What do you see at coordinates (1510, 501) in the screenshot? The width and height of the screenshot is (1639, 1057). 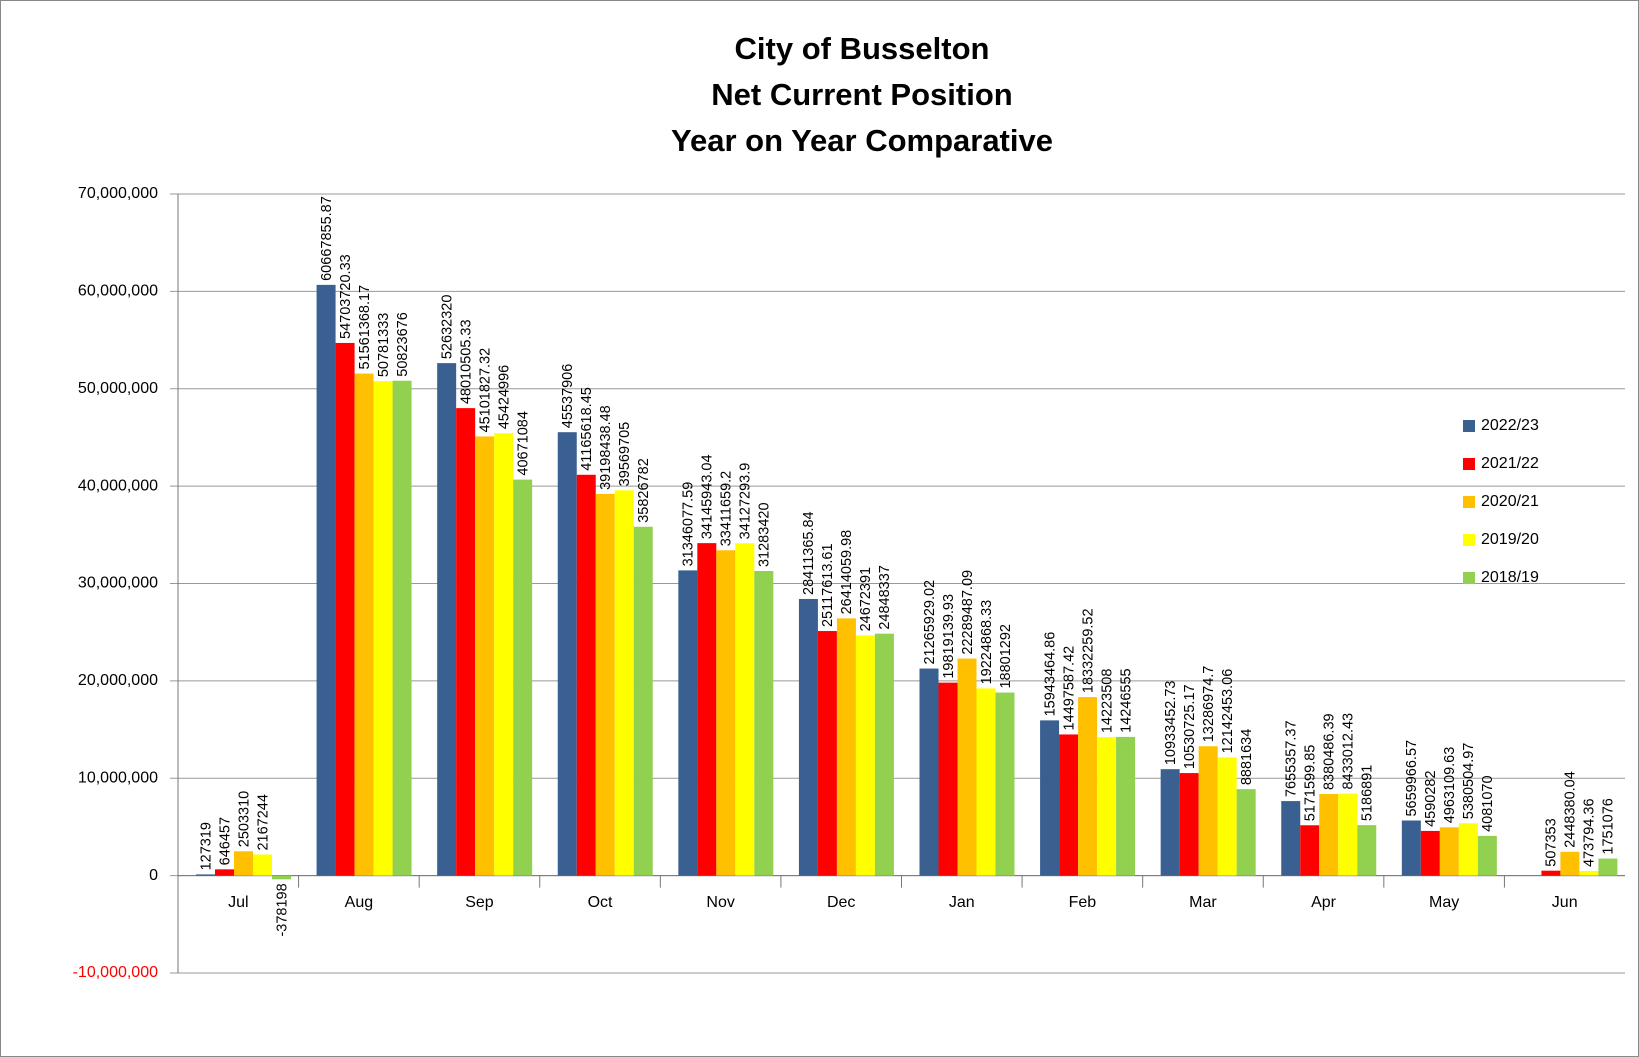 I see `legend-label: 2020/21` at bounding box center [1510, 501].